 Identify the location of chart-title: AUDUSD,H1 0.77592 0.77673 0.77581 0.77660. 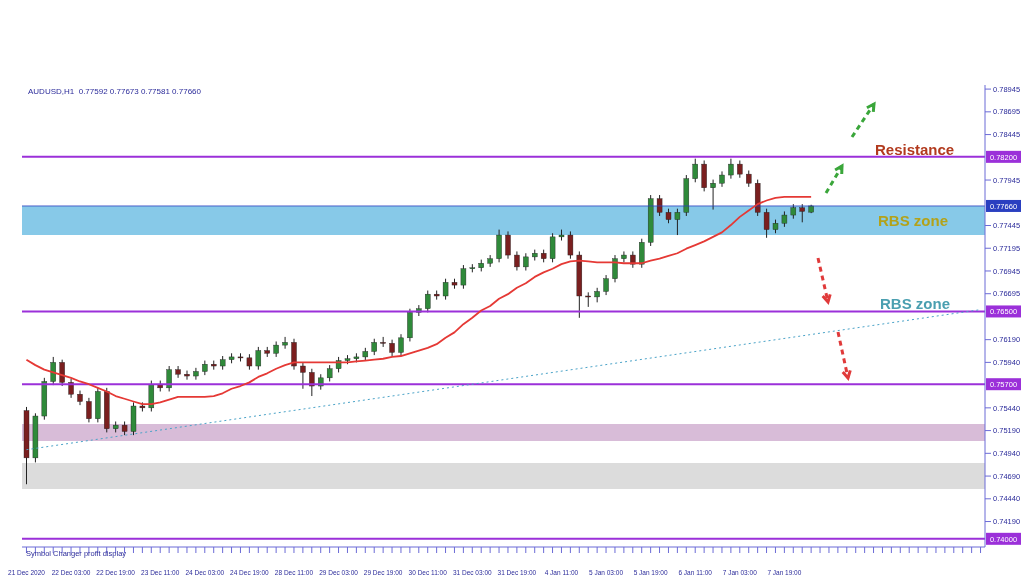
(115, 91).